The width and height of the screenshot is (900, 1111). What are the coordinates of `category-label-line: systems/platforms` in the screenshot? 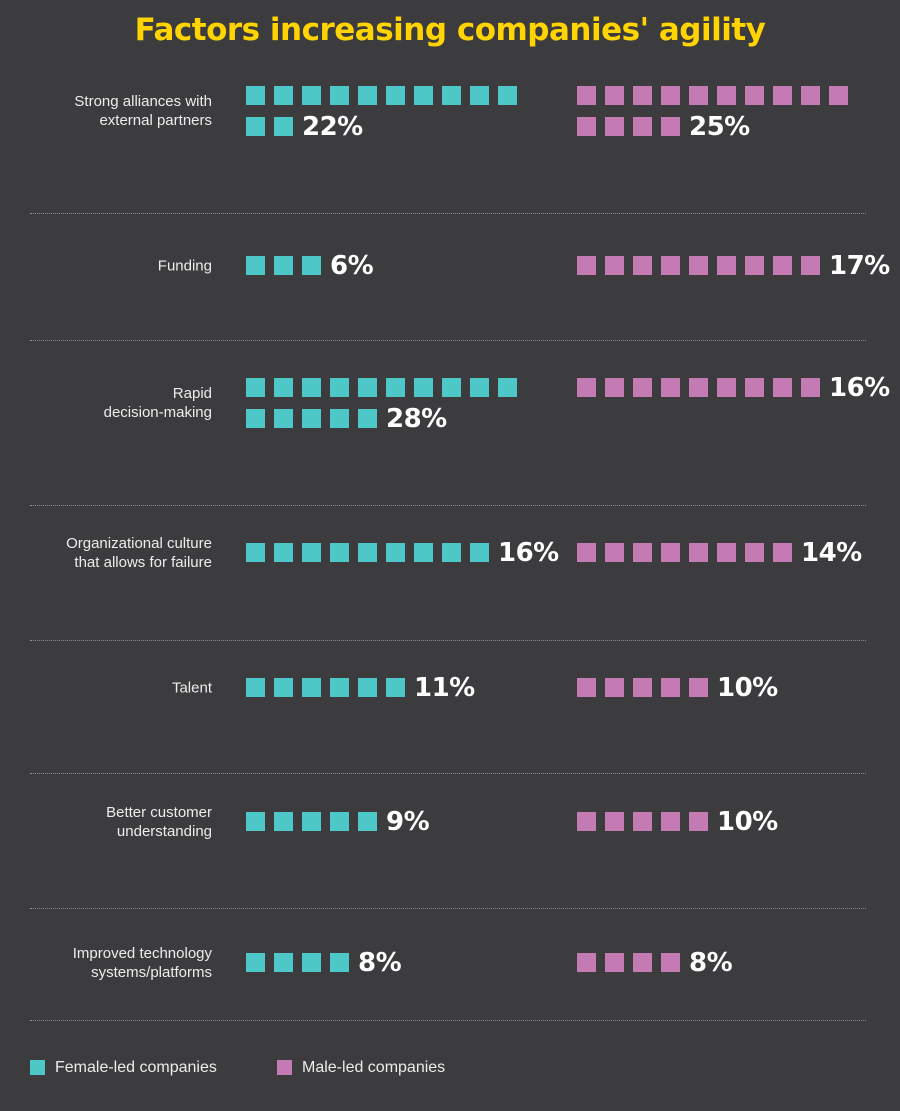 It's located at (151, 972).